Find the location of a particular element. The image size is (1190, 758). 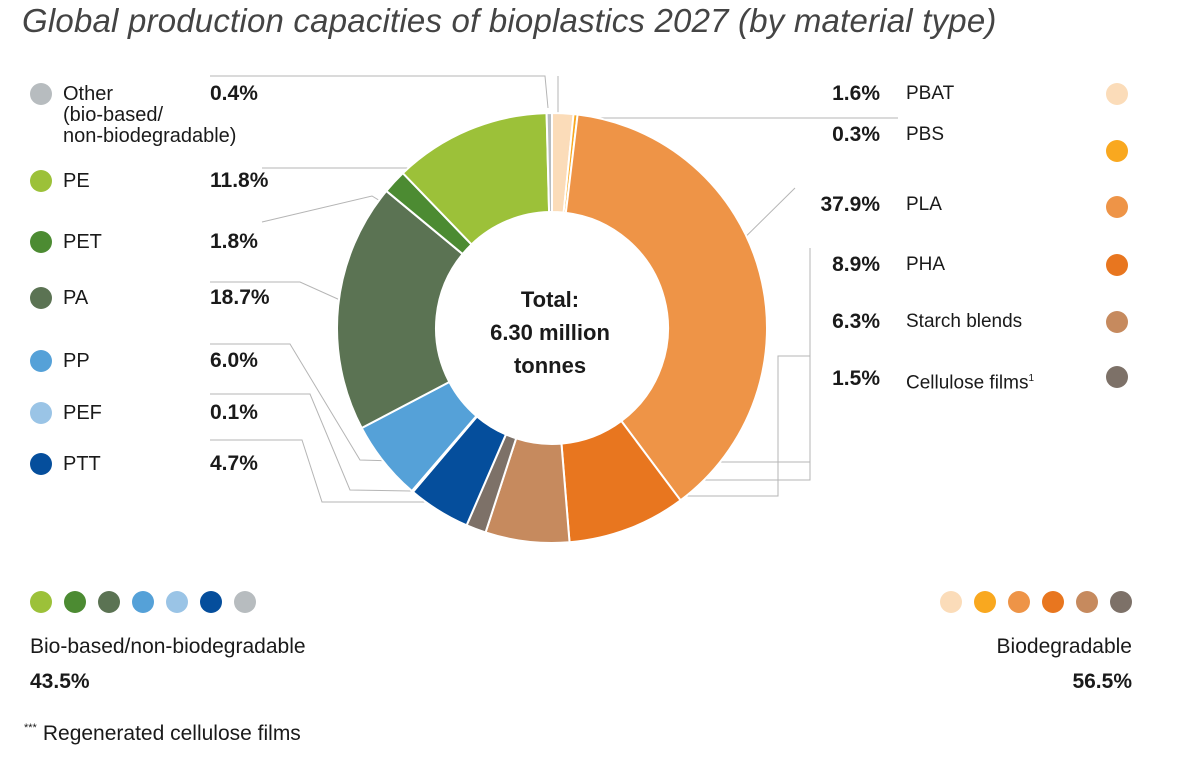

biodegradable-group-label: Biodegradable is located at coordinates (1064, 646).